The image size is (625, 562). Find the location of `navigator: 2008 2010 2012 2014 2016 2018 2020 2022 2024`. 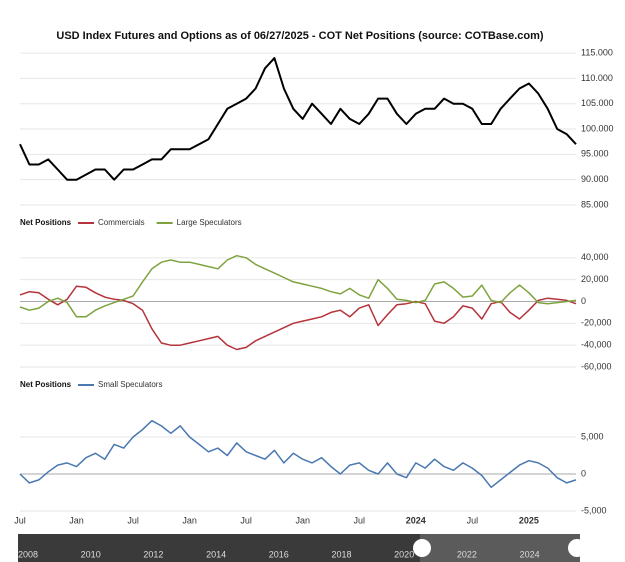

navigator: 2008 2010 2012 2014 2016 2018 2020 2022 2024 is located at coordinates (302, 548).